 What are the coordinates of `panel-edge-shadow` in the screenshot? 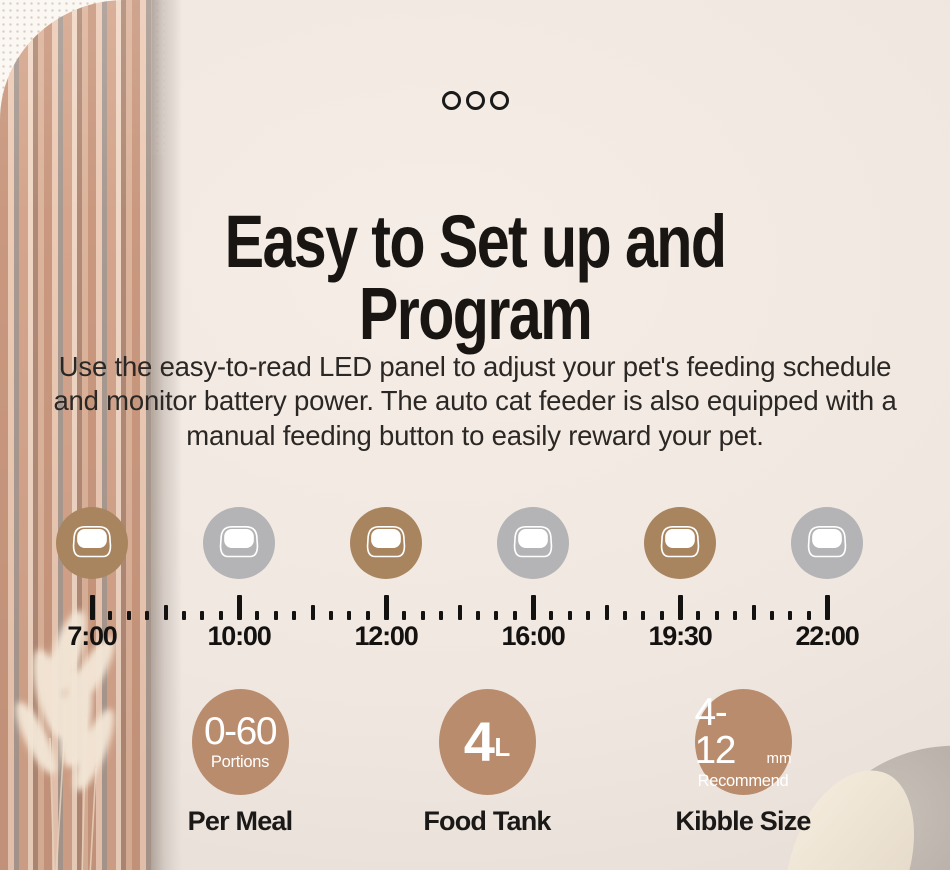 It's located at (167, 435).